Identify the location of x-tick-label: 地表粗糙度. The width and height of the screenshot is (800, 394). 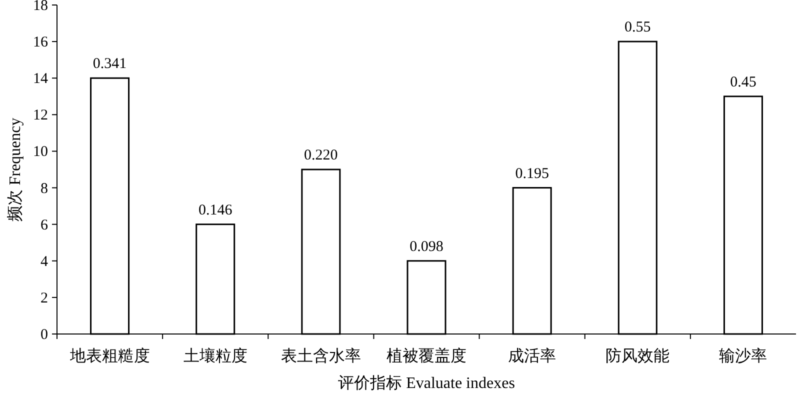
(109, 356).